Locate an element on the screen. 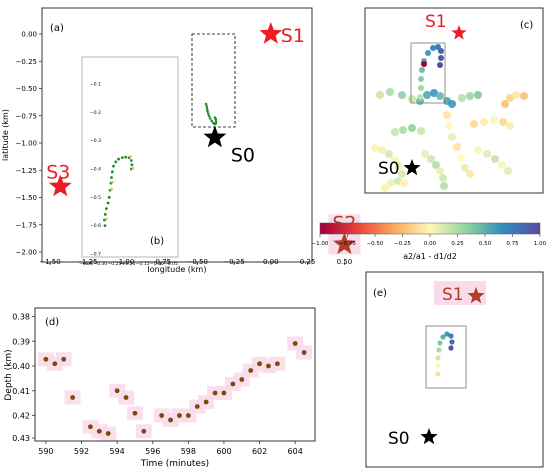  colorbar-tick-label: −0.75 is located at coordinates (347, 244).